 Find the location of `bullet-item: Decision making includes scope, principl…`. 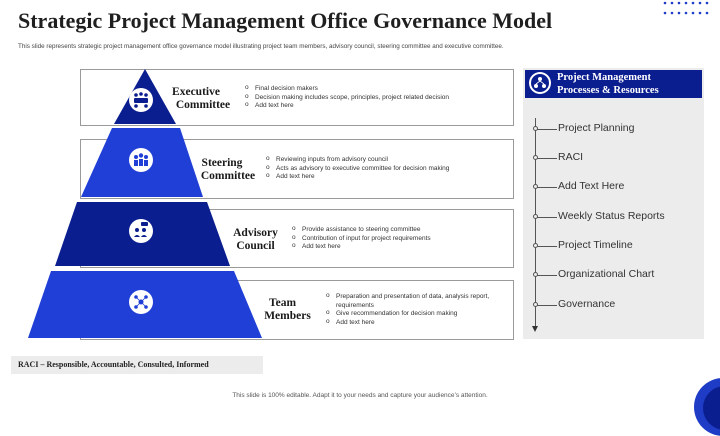

bullet-item: Decision making includes scope, principl… is located at coordinates (375, 98).